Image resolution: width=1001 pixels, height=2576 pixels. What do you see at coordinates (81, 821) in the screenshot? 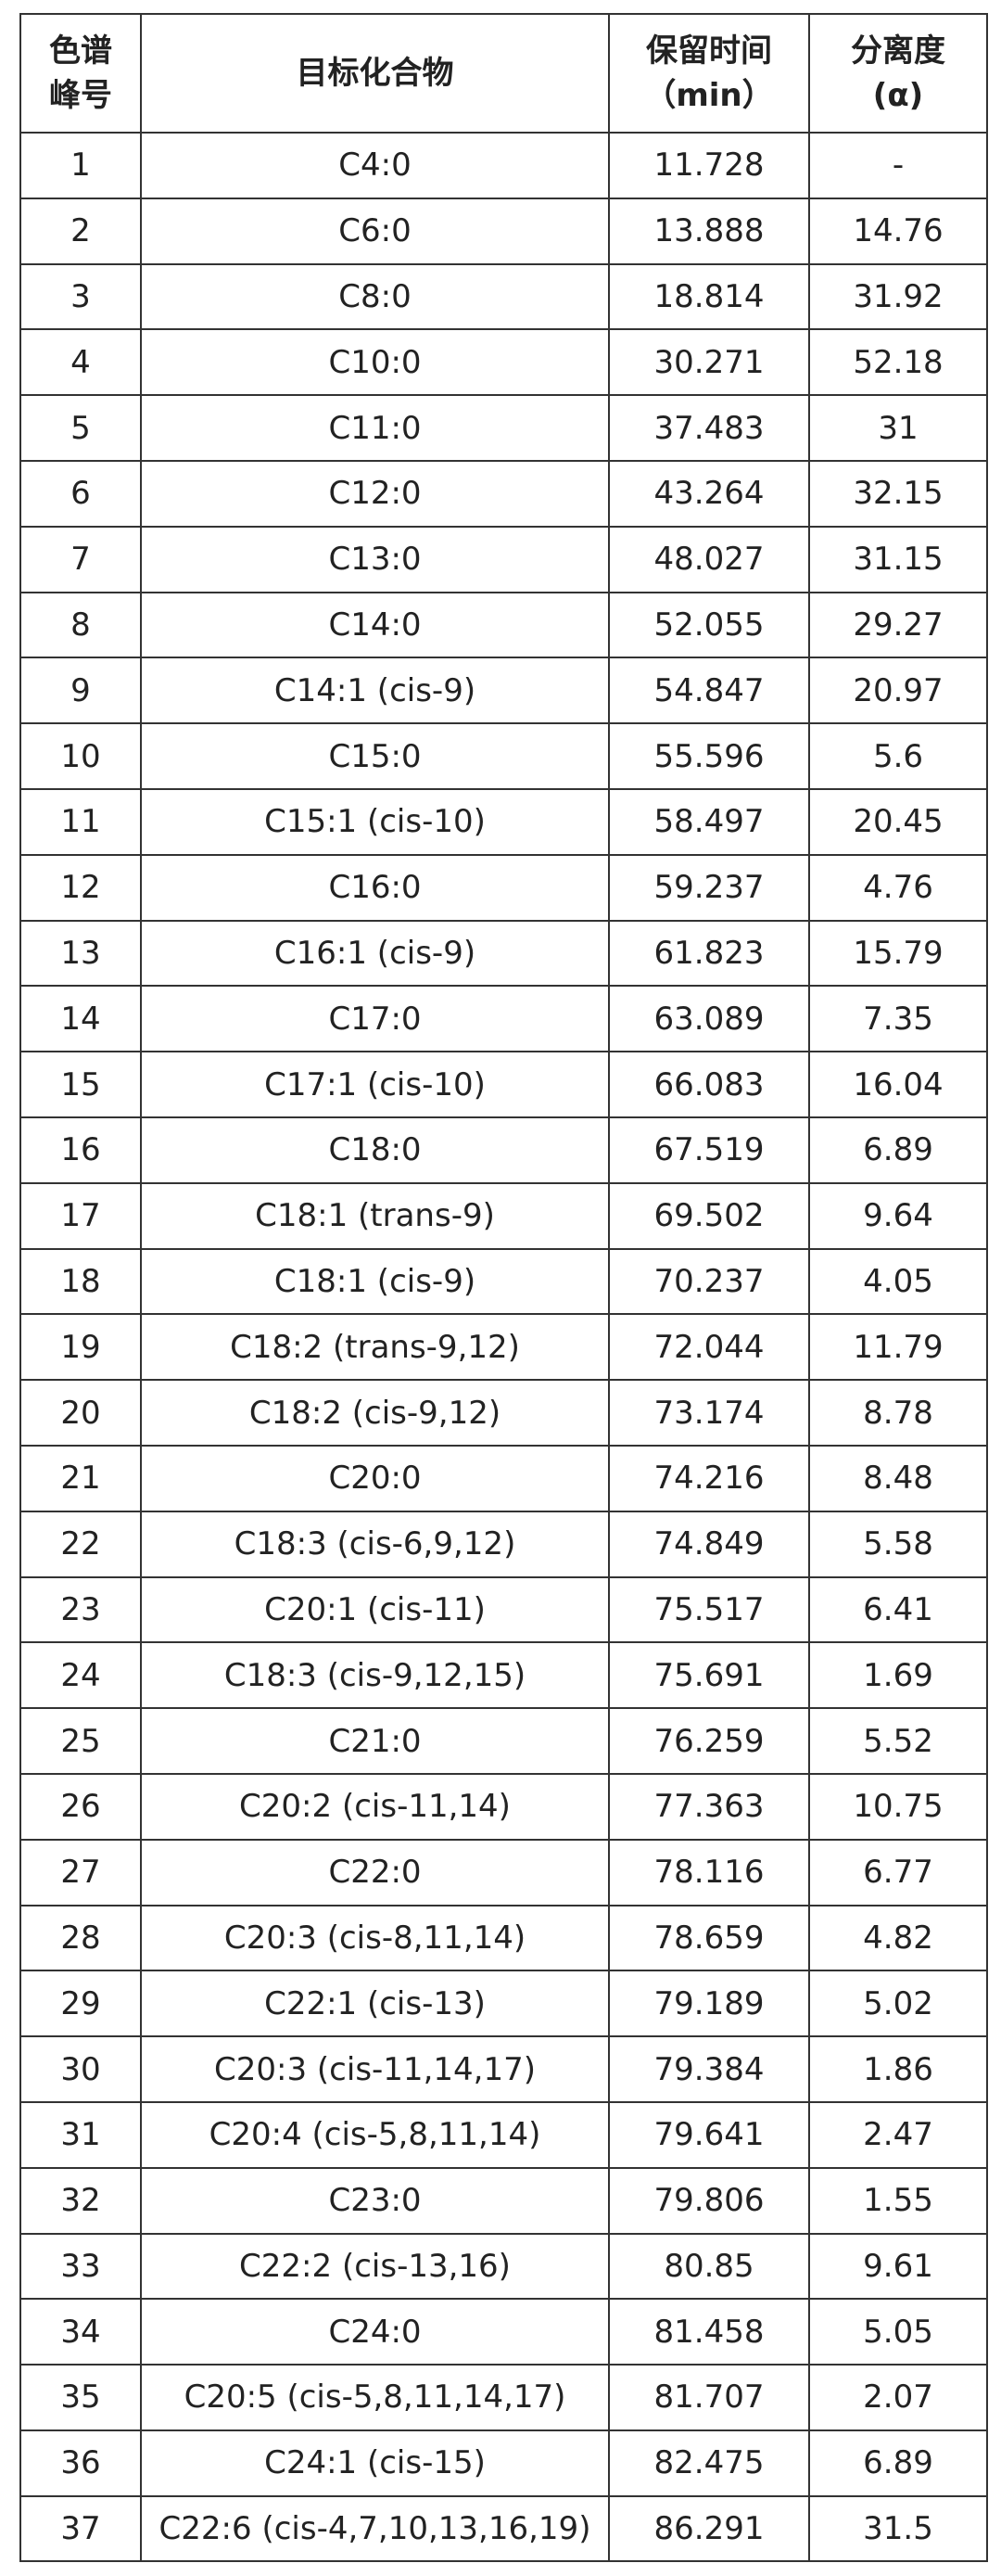
I see `table-cell: 11` at bounding box center [81, 821].